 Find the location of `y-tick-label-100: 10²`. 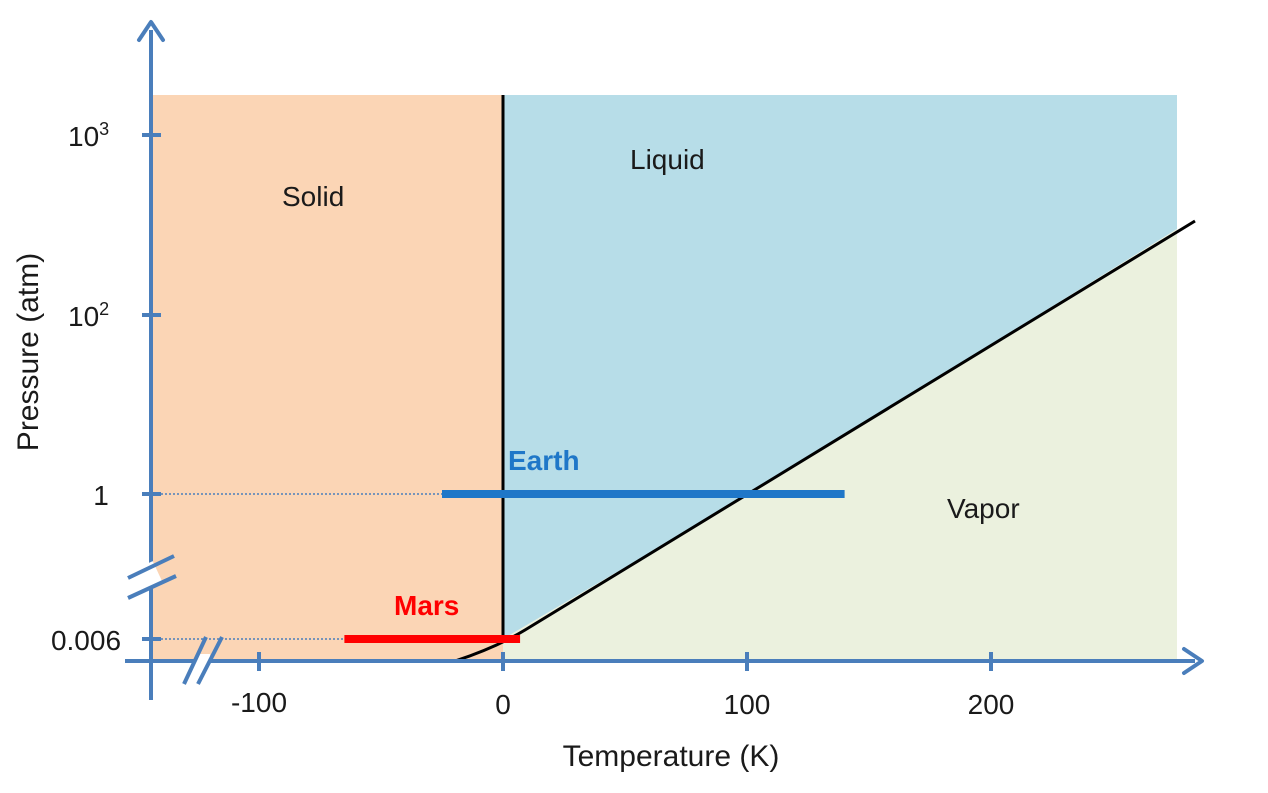

y-tick-label-100: 10² is located at coordinates (88, 315).